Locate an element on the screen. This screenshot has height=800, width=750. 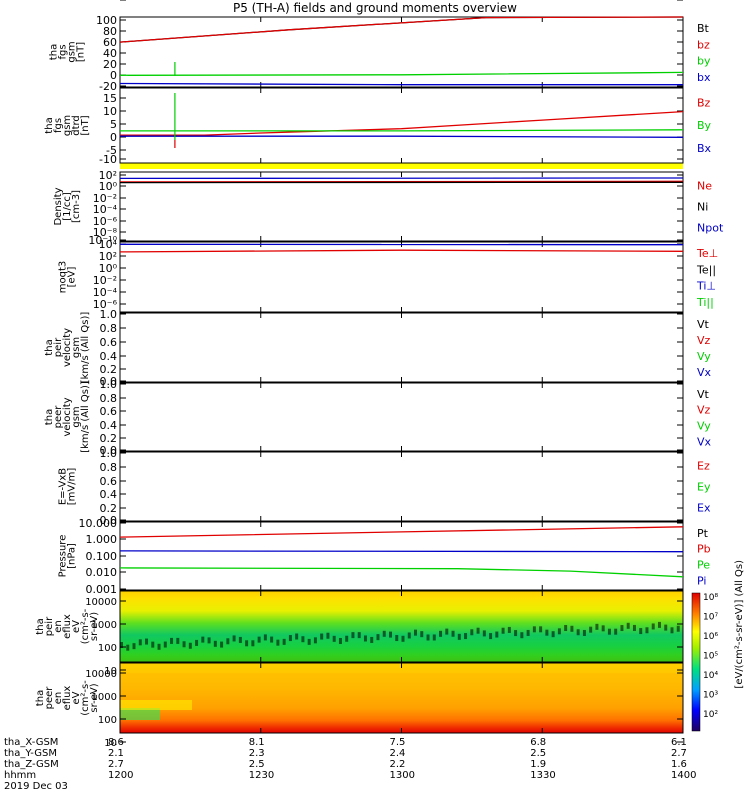
legend-entry: Npot is located at coordinates (710, 227).